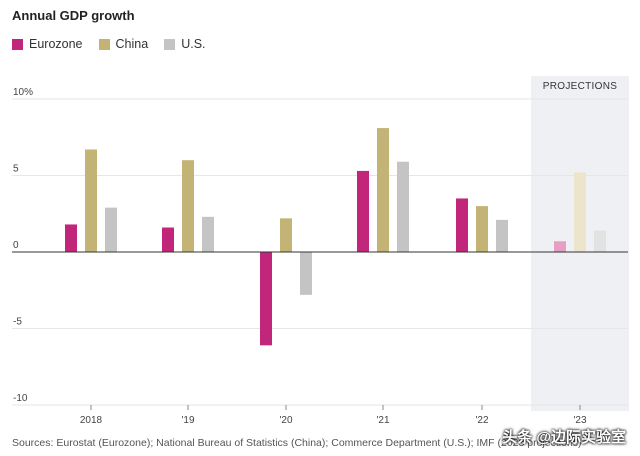 The height and width of the screenshot is (456, 640). What do you see at coordinates (333, 415) in the screenshot?
I see `x-axis-ticks: 2018 '19 '20 '21 '22 '23` at bounding box center [333, 415].